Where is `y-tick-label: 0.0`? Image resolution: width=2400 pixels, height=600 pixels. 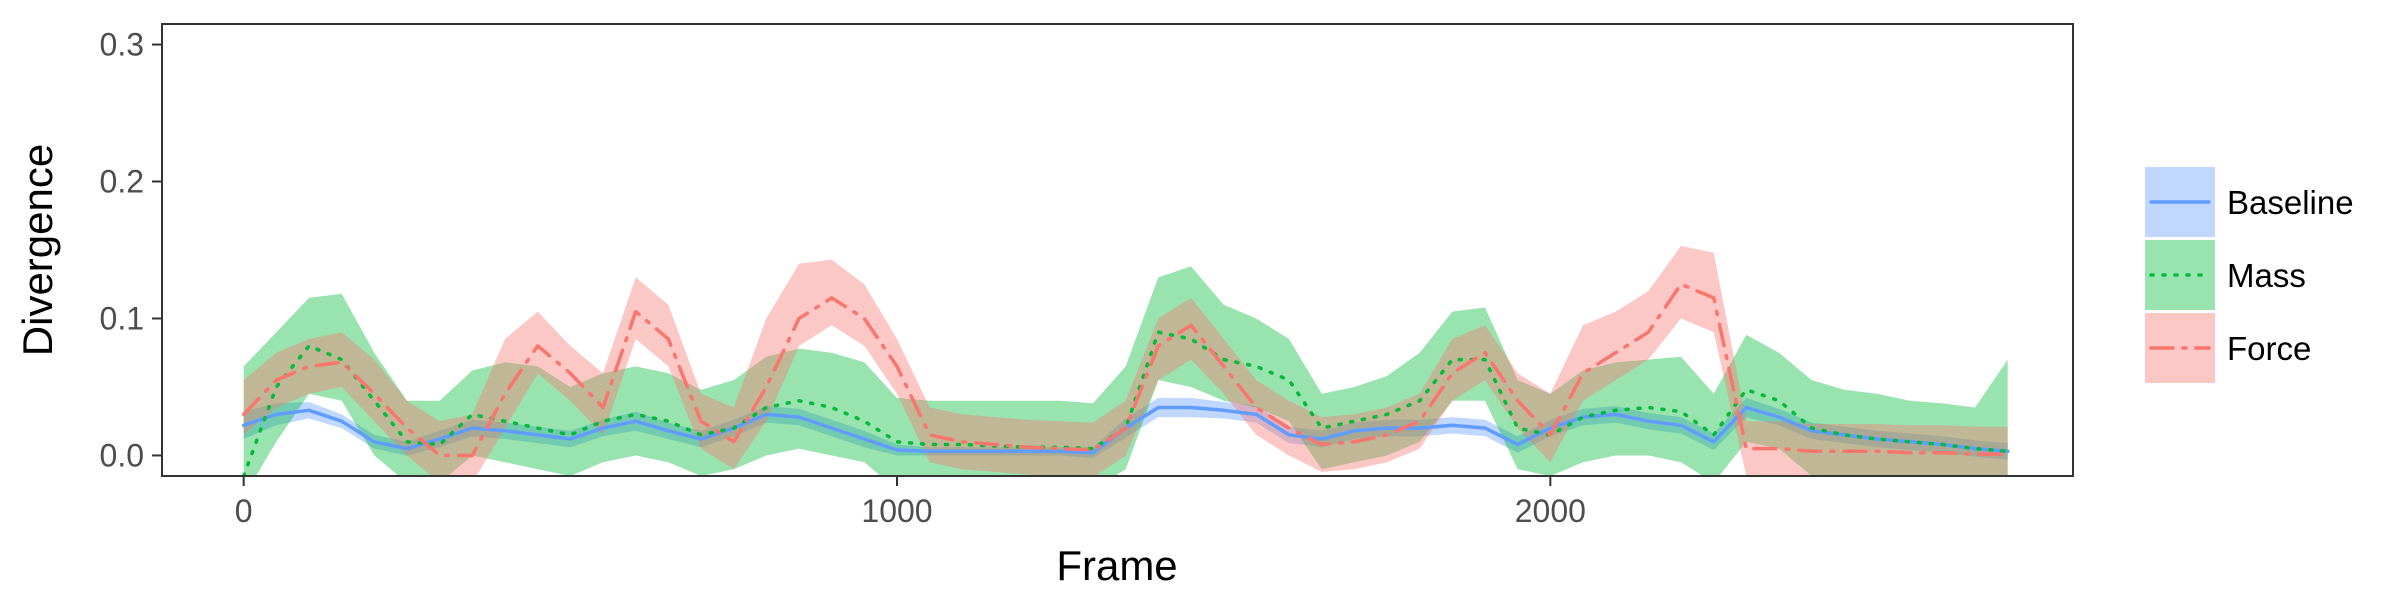 y-tick-label: 0.0 is located at coordinates (122, 455).